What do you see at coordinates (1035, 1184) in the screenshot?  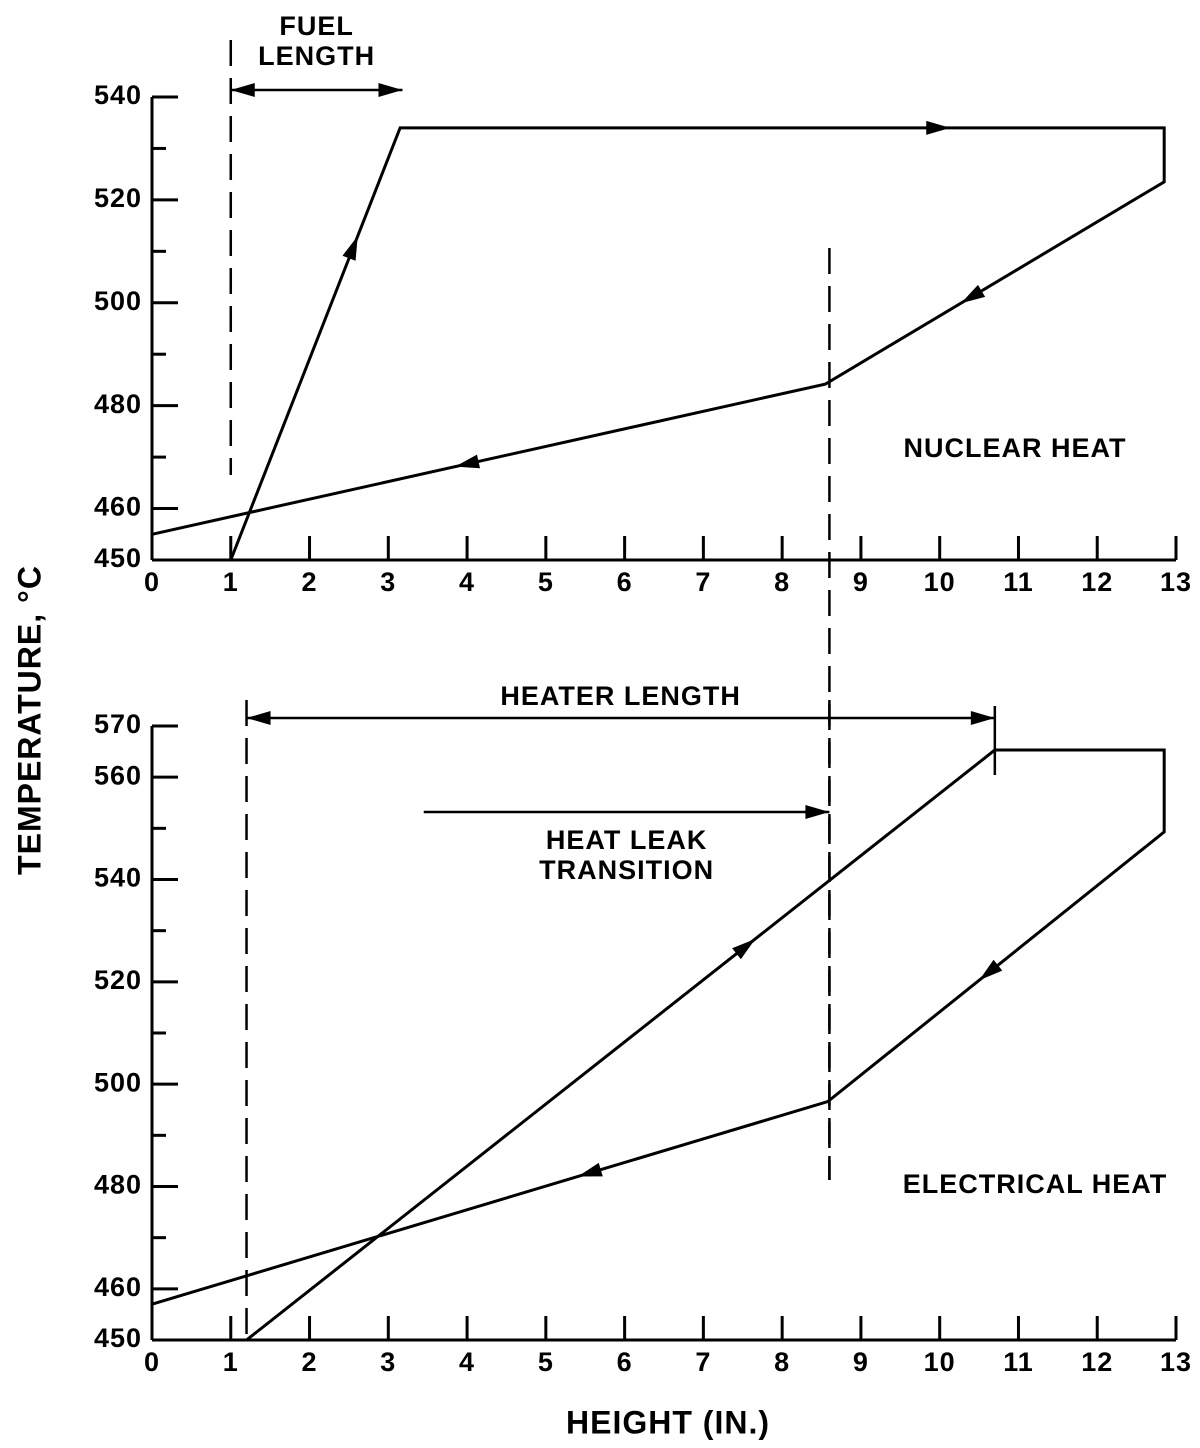 I see `heat-label: ELECTRICAL HEAT` at bounding box center [1035, 1184].